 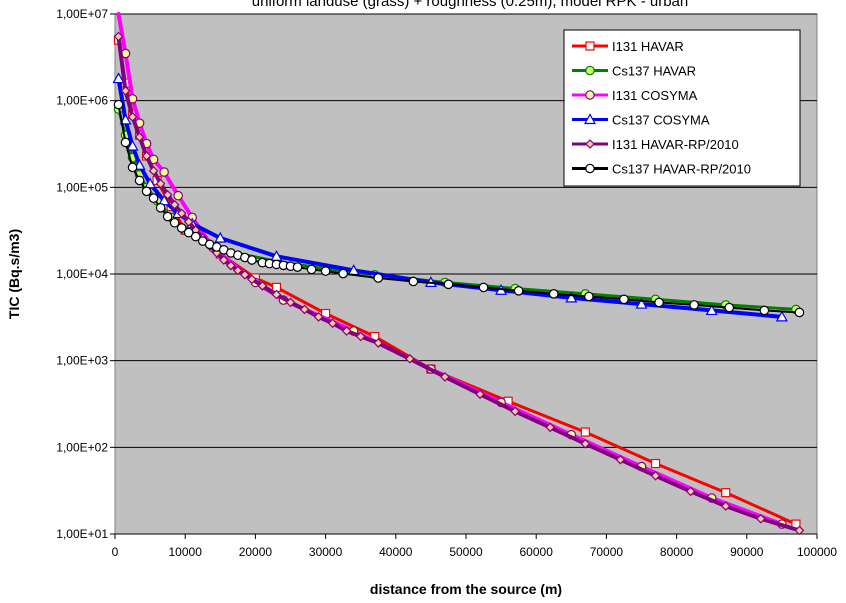 What do you see at coordinates (681, 169) in the screenshot?
I see `legend-label: Cs137 HAVAR-RP/2010` at bounding box center [681, 169].